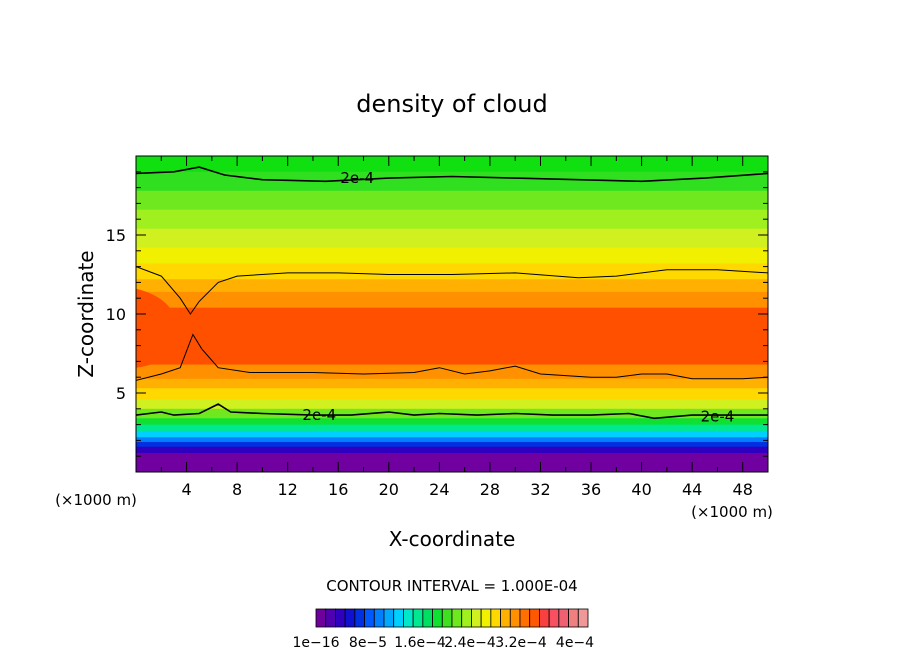 The height and width of the screenshot is (654, 904). What do you see at coordinates (540, 489) in the screenshot?
I see `x-tick-label: 32` at bounding box center [540, 489].